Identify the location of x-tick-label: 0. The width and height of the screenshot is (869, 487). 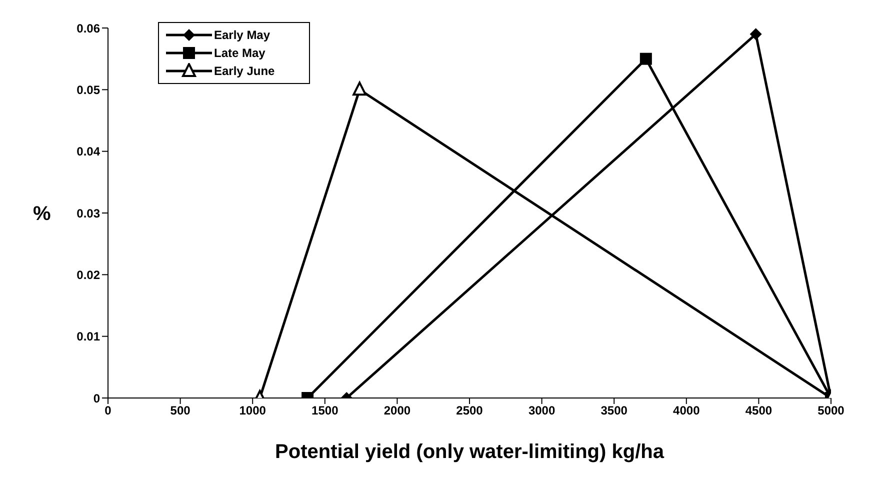
(108, 411).